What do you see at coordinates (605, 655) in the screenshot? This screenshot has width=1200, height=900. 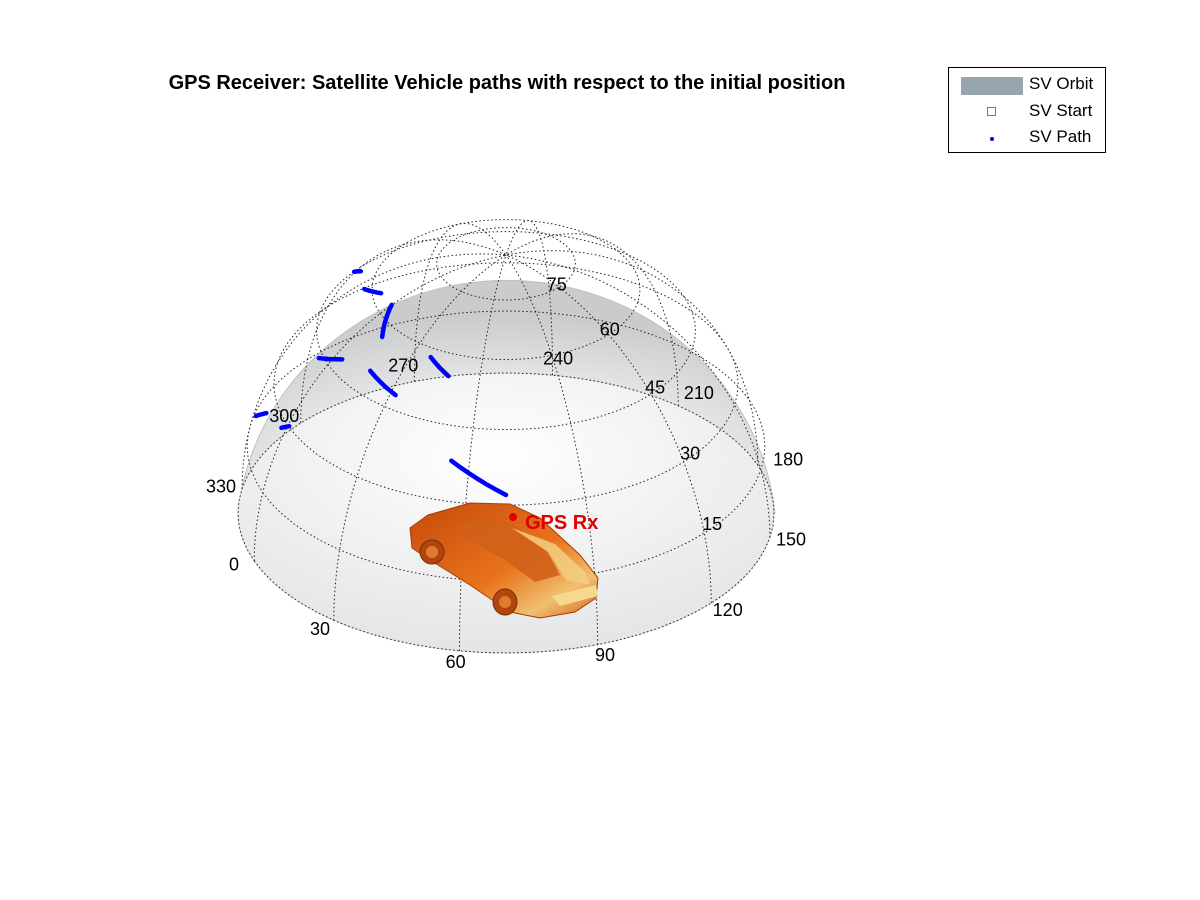 I see `azimuth-tick-label: 90` at bounding box center [605, 655].